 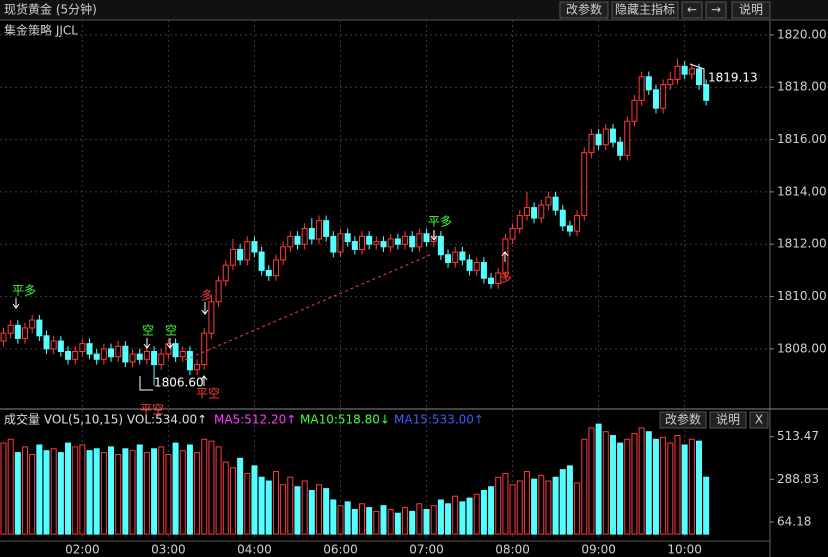 I want to click on toolbar-button-label: →, so click(x=716, y=10).